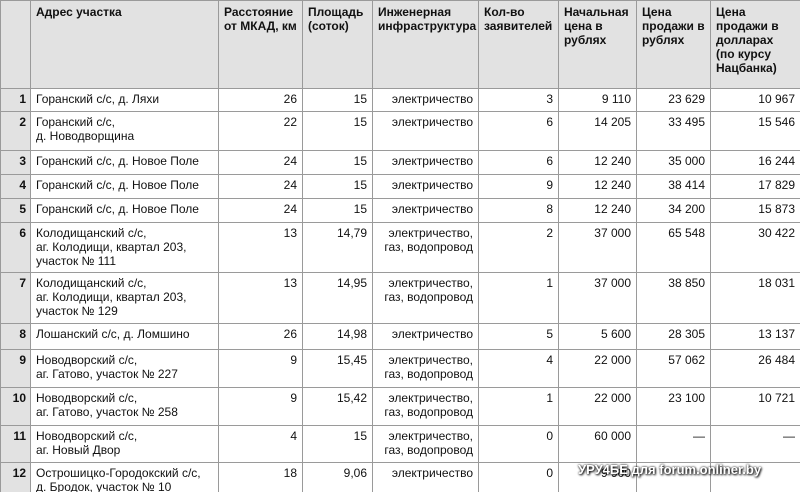  I want to click on row-number: 2, so click(15, 131).